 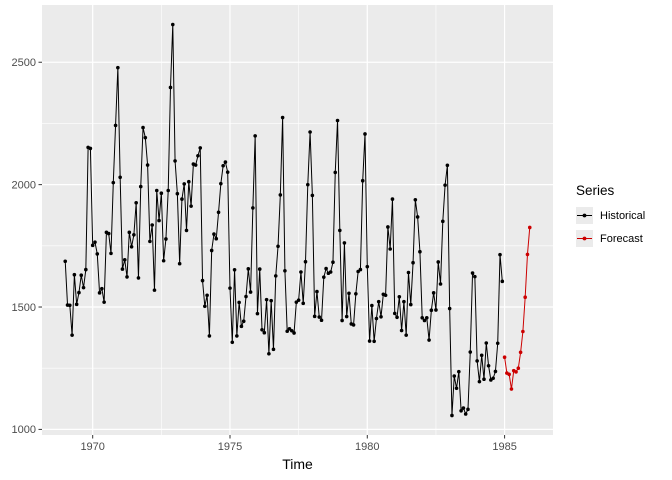 I want to click on x-tick-label: 1975, so click(x=230, y=447).